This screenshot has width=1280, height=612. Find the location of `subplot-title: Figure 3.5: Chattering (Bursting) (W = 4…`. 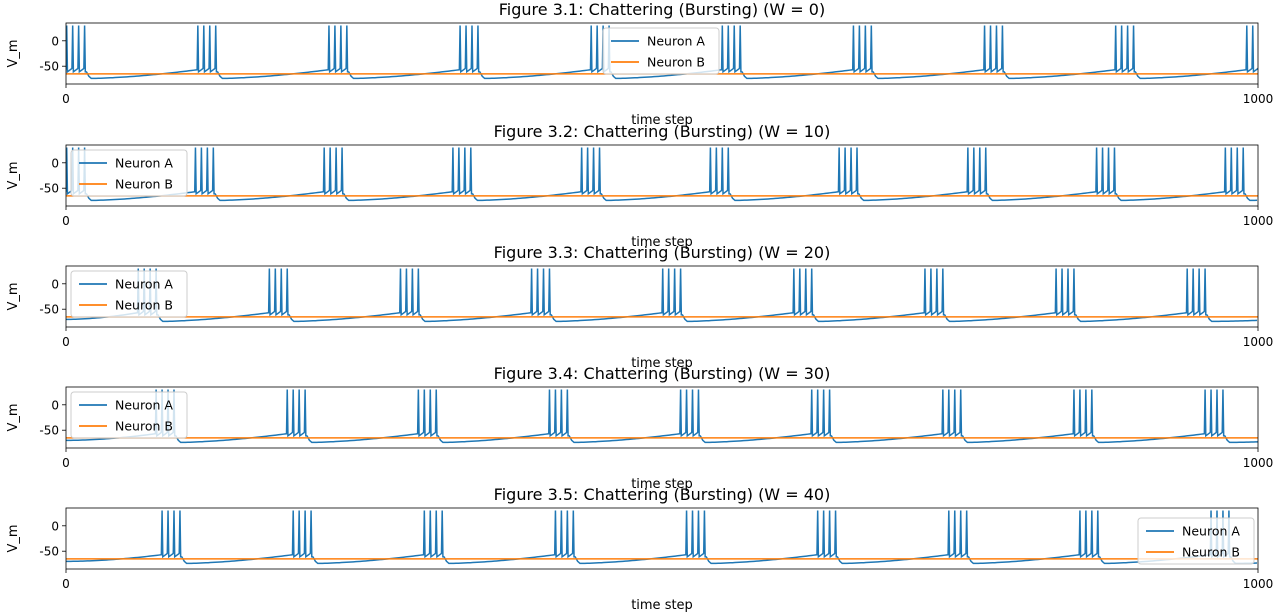

subplot-title: Figure 3.5: Chattering (Bursting) (W = 4… is located at coordinates (662, 494).